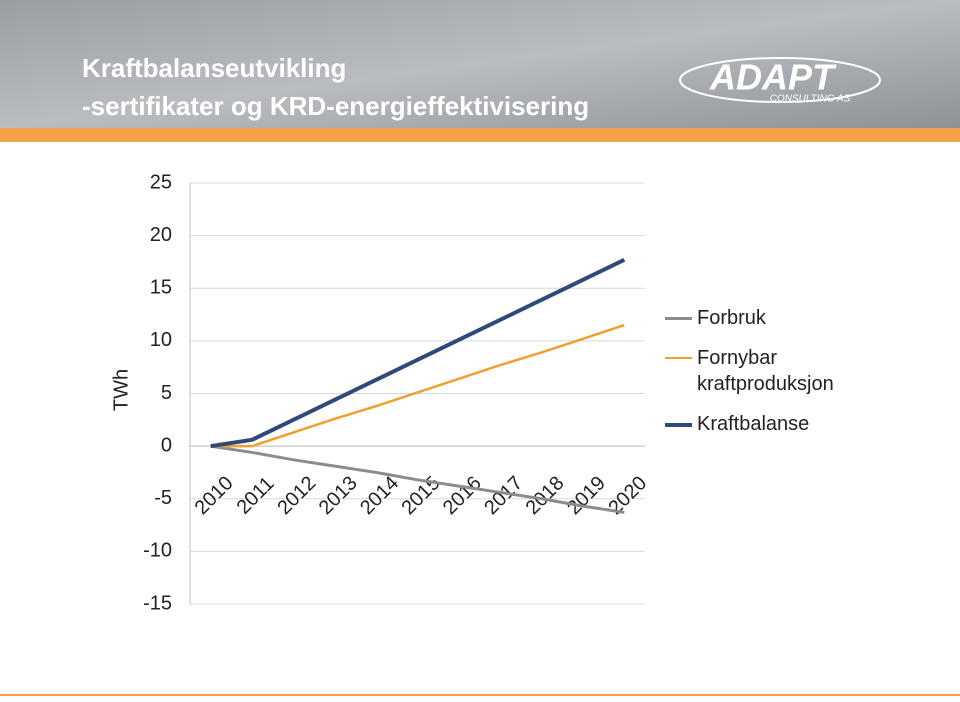 This screenshot has width=960, height=702. What do you see at coordinates (296, 495) in the screenshot?
I see `x-tick-label: 2012` at bounding box center [296, 495].